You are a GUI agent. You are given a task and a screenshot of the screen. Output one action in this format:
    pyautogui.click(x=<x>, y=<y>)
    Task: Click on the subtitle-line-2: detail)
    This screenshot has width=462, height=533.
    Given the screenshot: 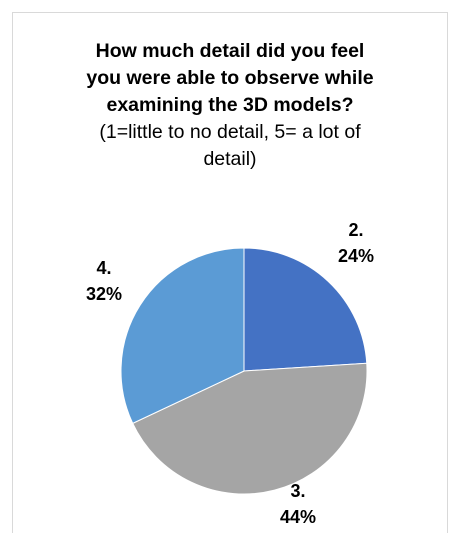 What is the action you would take?
    pyautogui.click(x=230, y=159)
    